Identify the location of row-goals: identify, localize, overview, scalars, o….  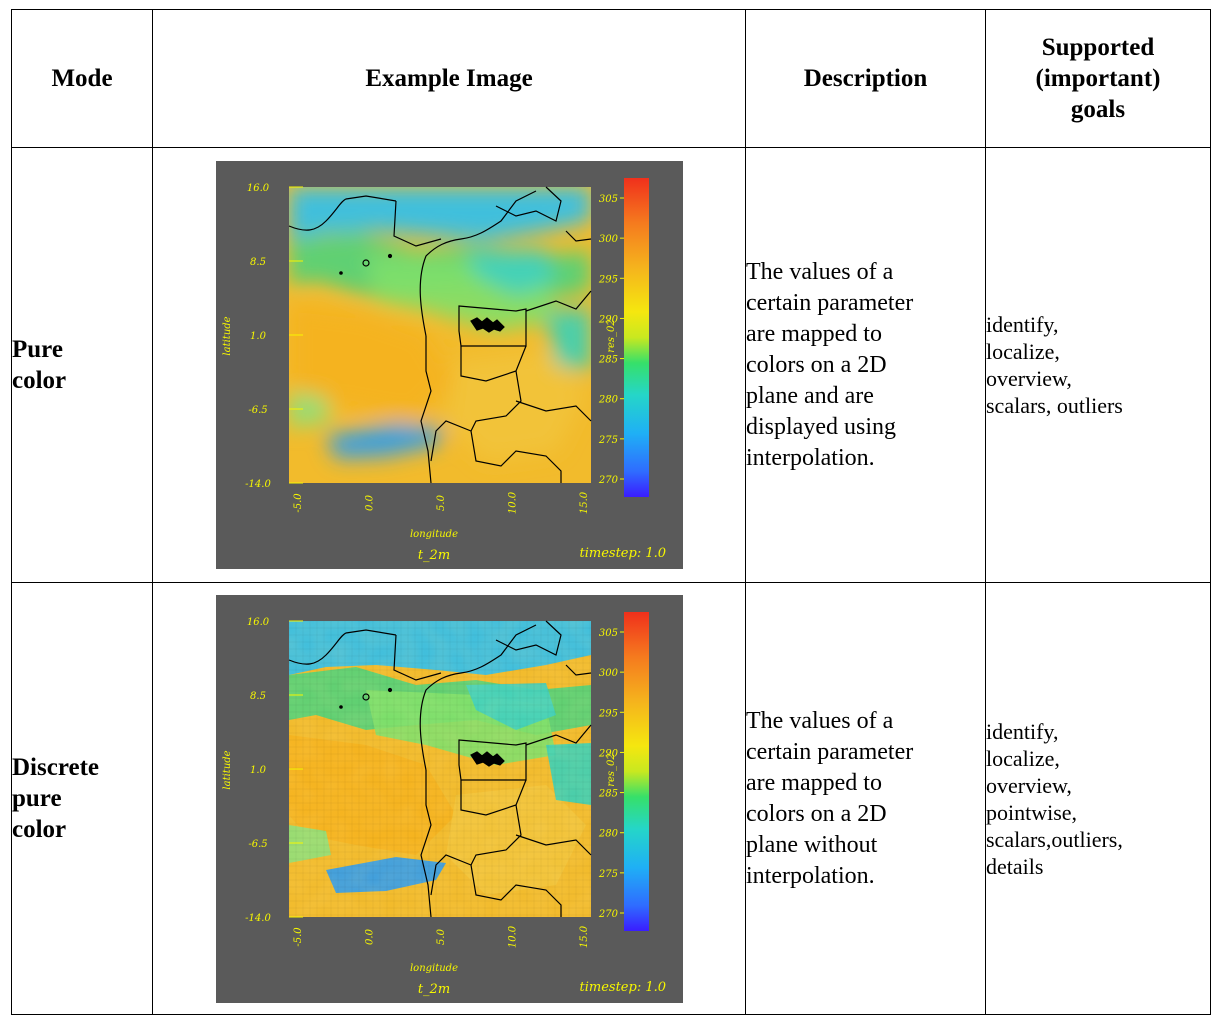
(1098, 365).